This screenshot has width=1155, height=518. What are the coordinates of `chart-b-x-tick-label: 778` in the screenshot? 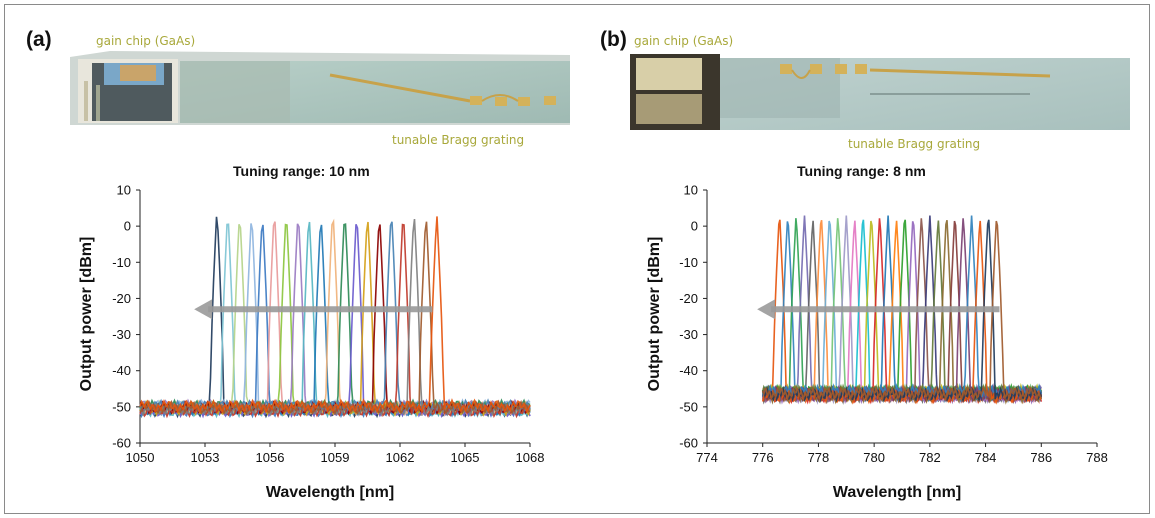 It's located at (819, 457).